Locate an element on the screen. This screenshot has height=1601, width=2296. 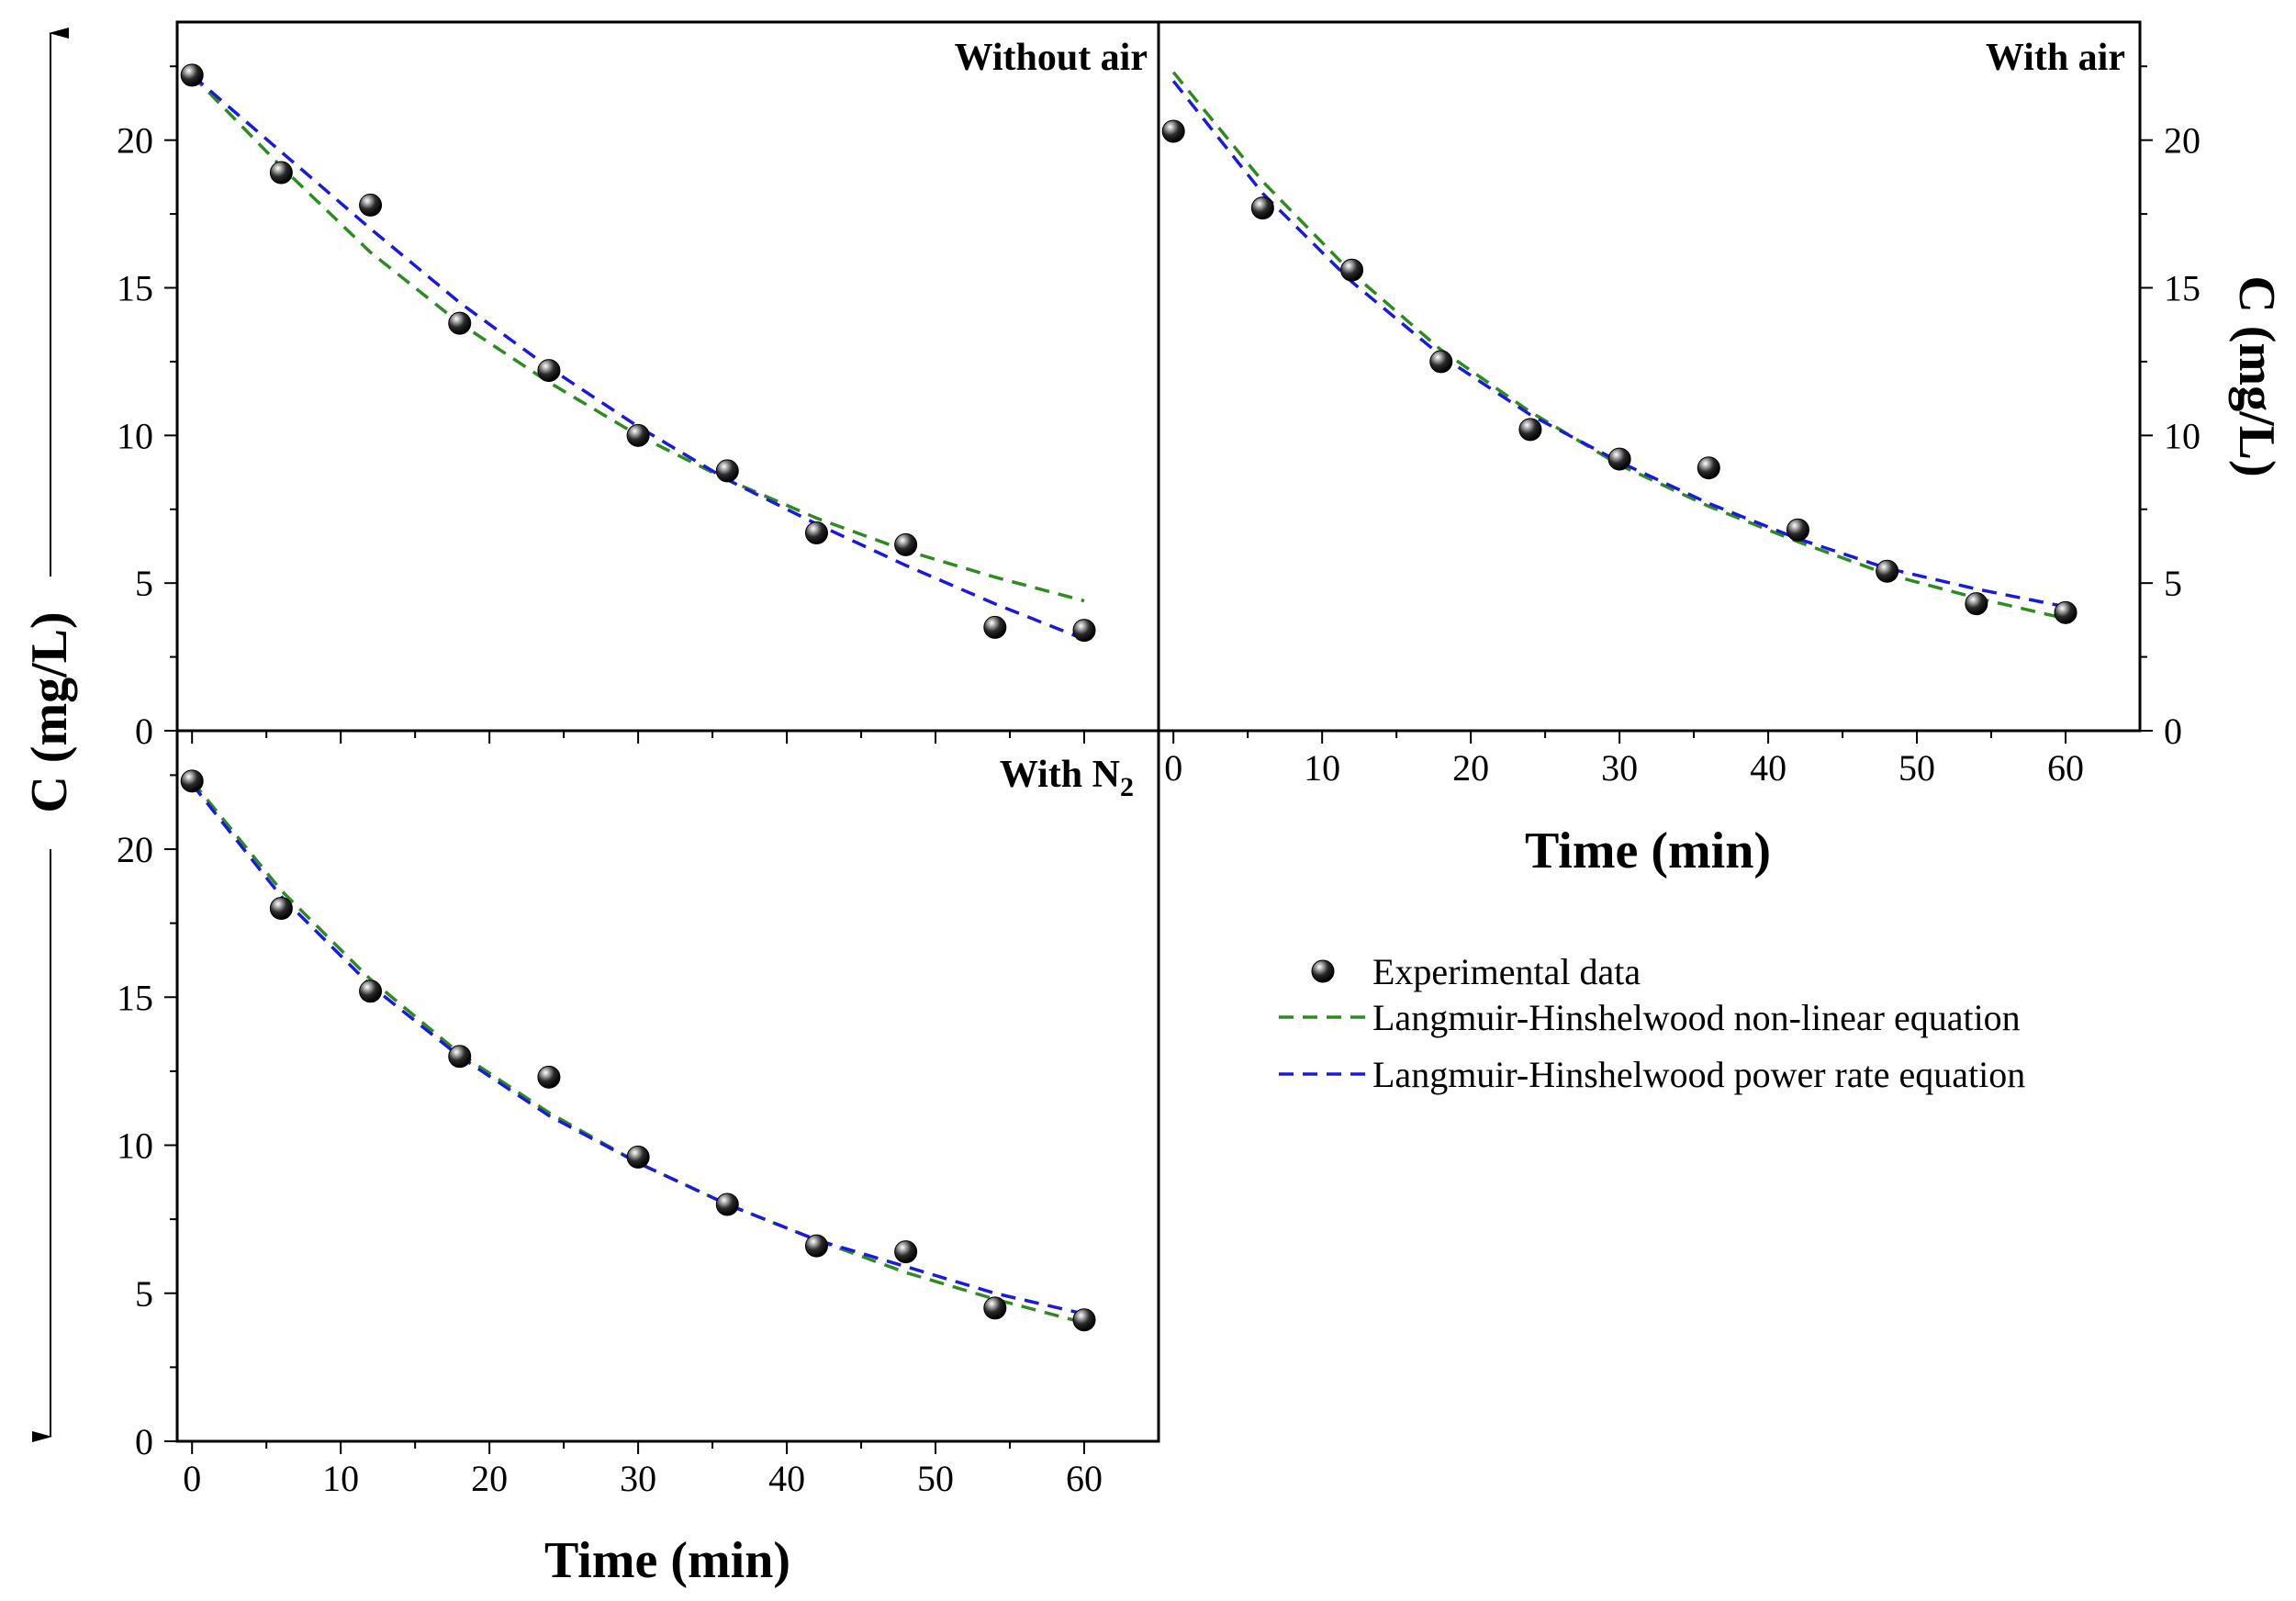
panel-with-air-y-axis-title: C (mg/L) is located at coordinates (2256, 375).